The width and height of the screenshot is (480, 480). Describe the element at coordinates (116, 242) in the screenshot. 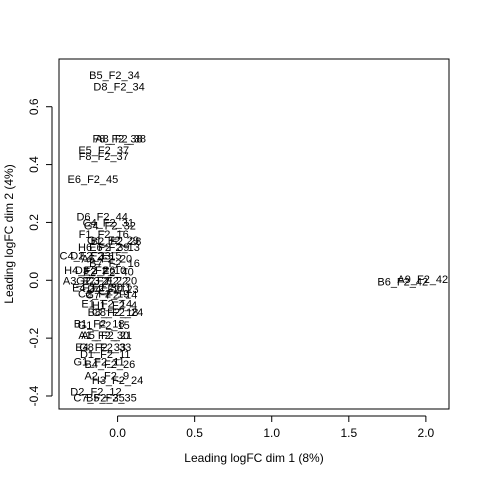

I see `point-label: B2_F2_28` at that location.